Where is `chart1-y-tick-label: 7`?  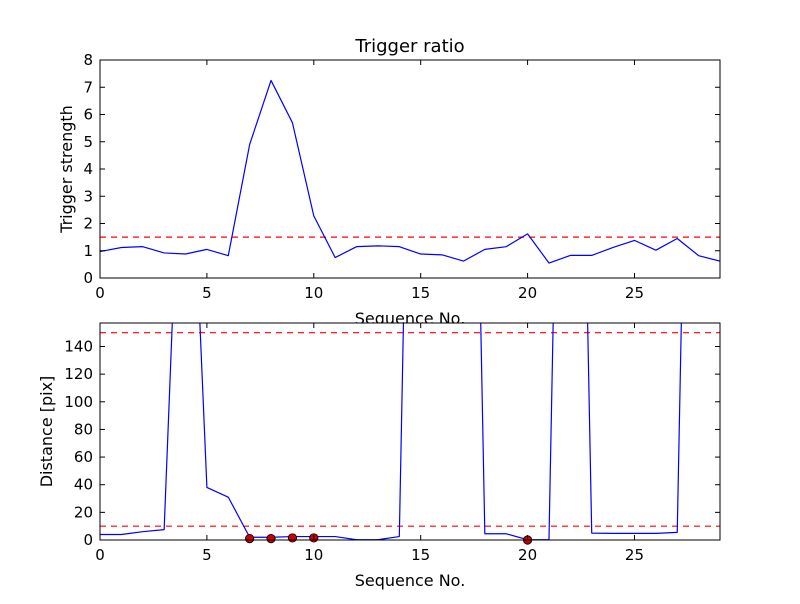 chart1-y-tick-label: 7 is located at coordinates (88, 87).